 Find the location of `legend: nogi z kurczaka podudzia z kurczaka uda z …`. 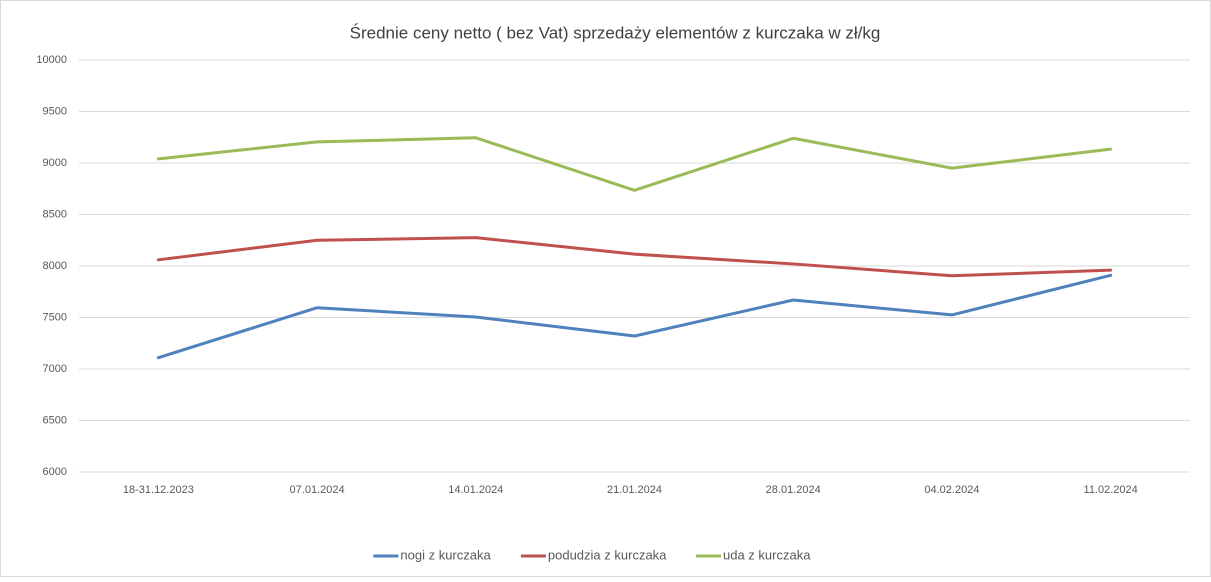

legend: nogi z kurczaka podudzia z kurczaka uda z … is located at coordinates (592, 554).